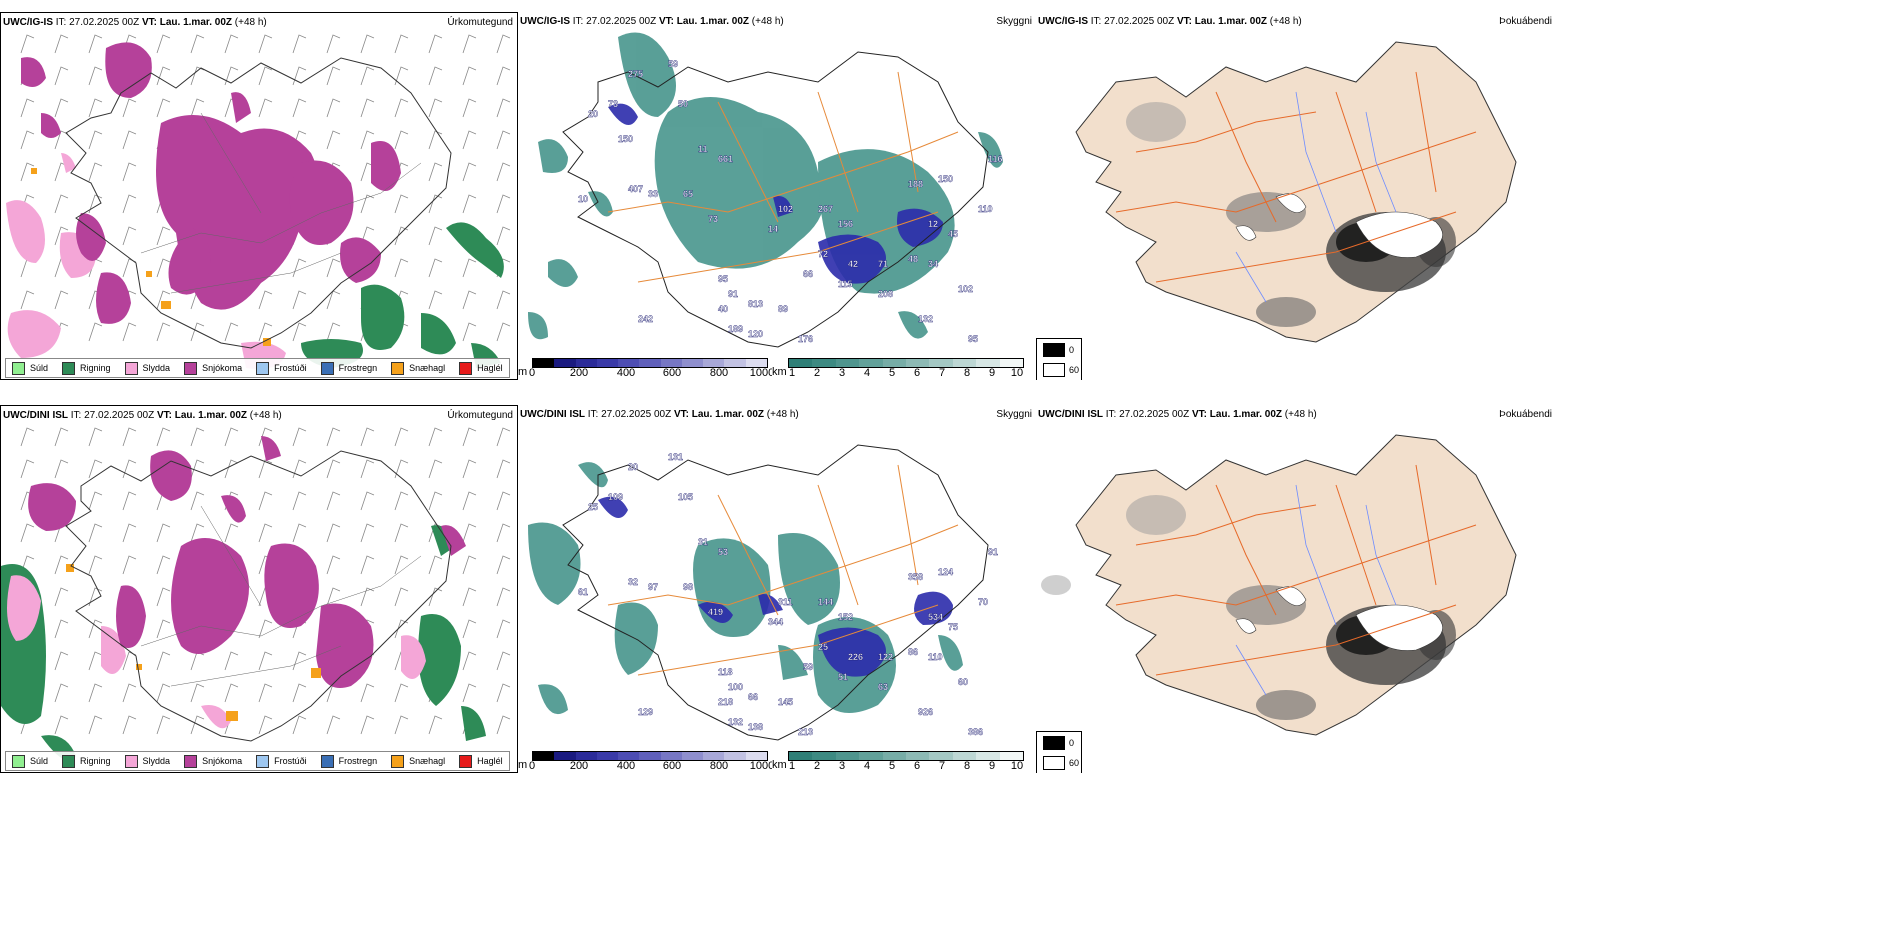  What do you see at coordinates (635, 74) in the screenshot?
I see `visibility-value-label: 275` at bounding box center [635, 74].